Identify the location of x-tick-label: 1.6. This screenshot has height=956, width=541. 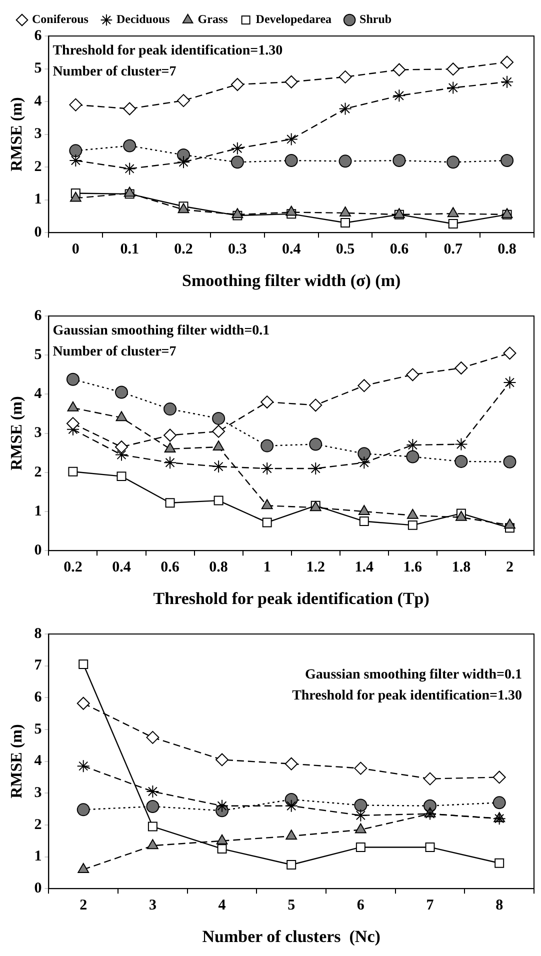
(413, 567).